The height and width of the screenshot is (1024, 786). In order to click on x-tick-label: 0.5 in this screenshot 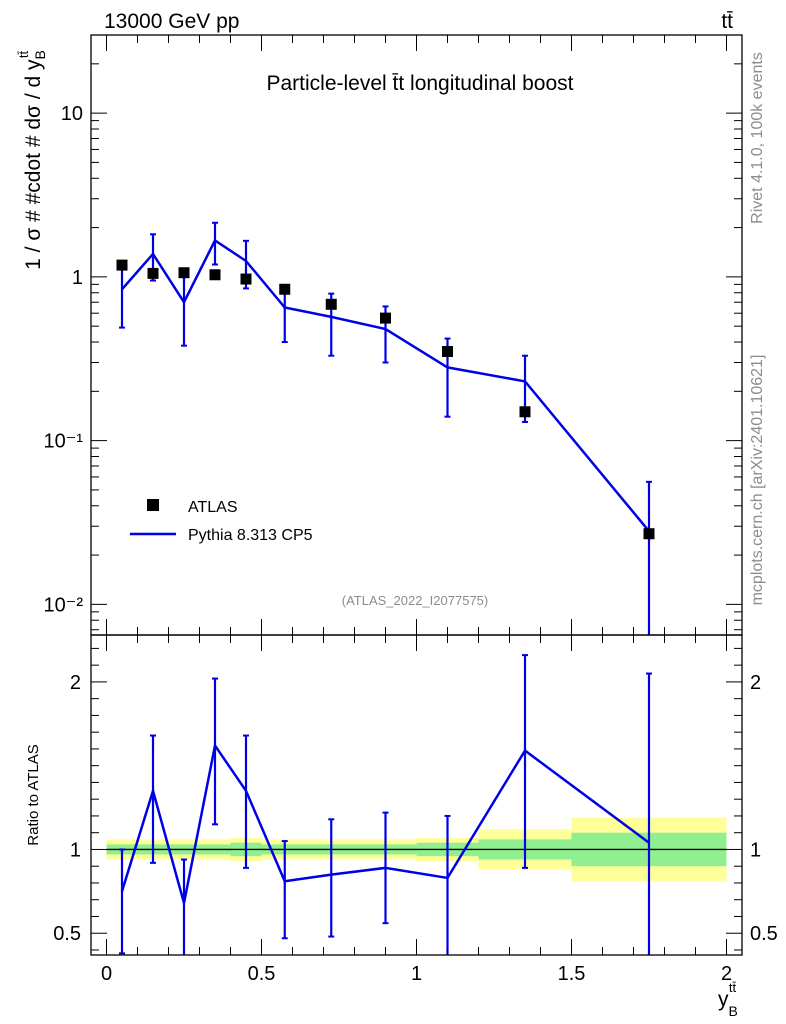, I will do `click(262, 974)`.